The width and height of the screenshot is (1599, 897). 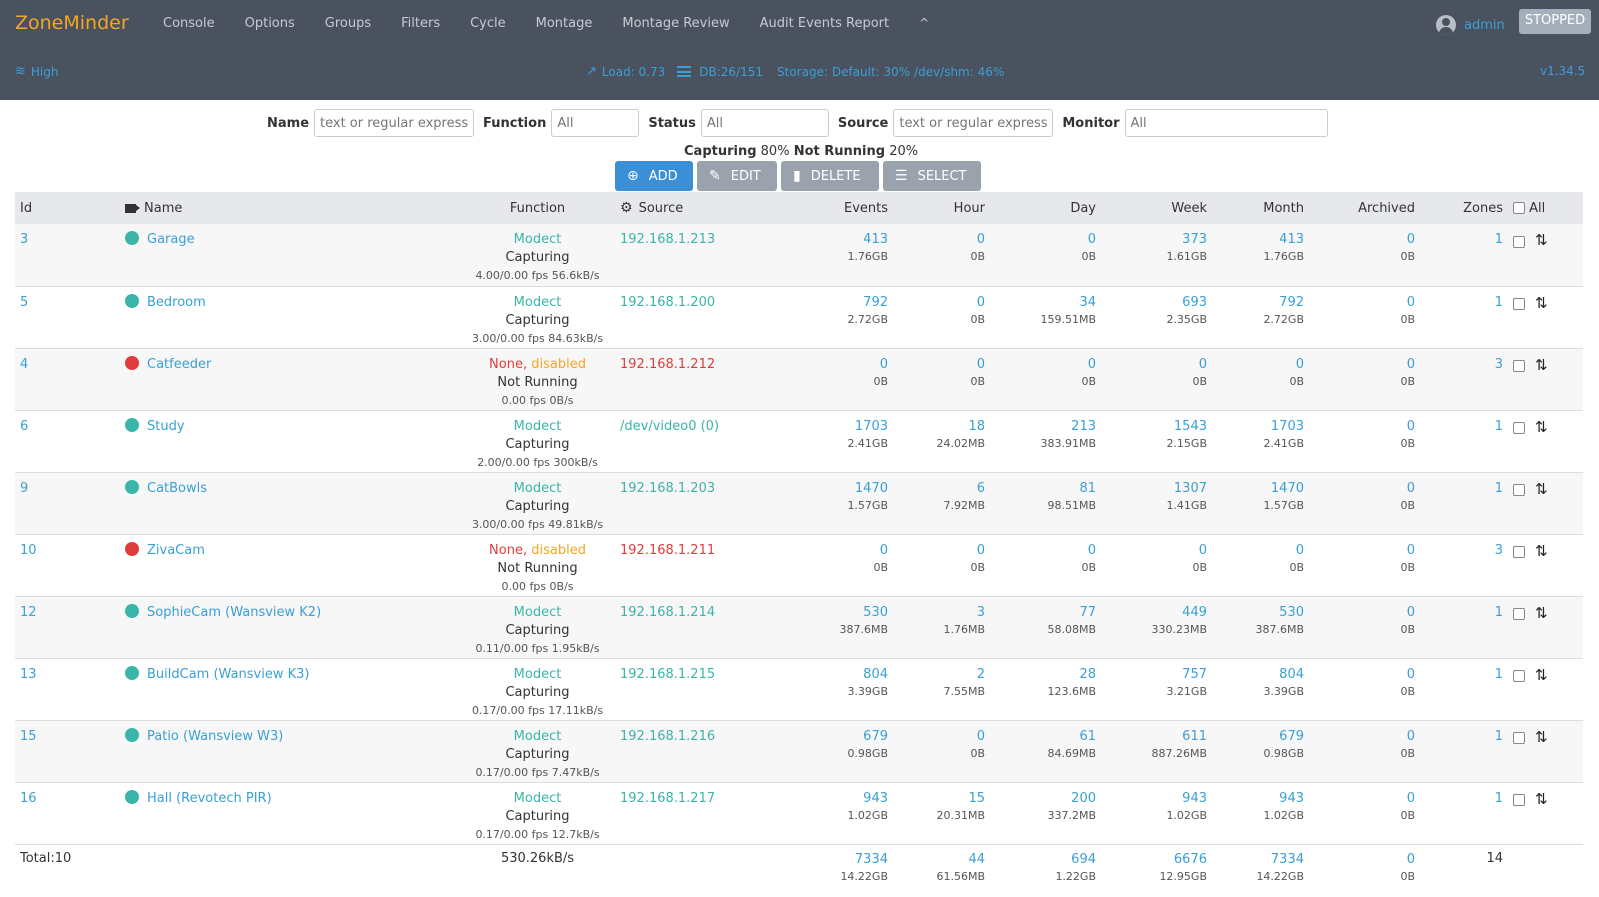 I want to click on monitor-id: 6, so click(x=24, y=426).